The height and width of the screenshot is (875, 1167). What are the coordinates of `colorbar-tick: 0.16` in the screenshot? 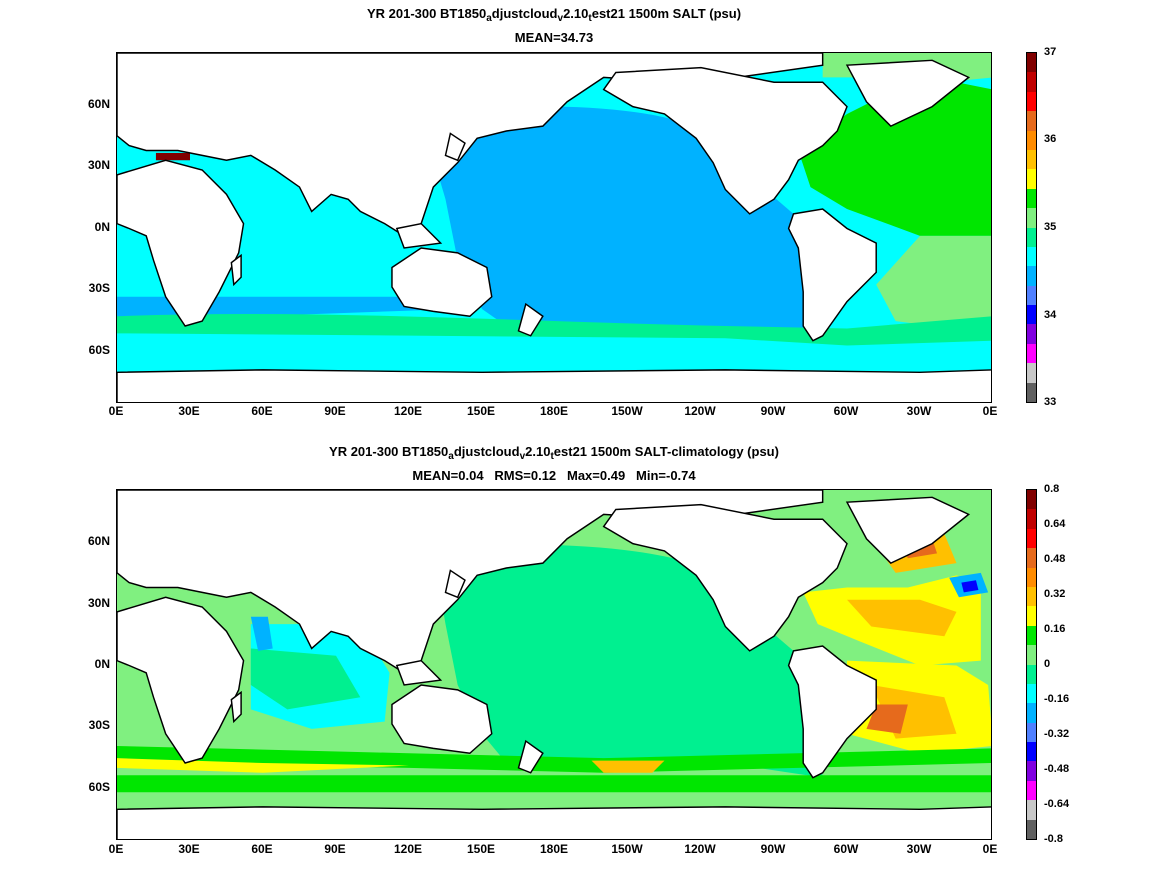 It's located at (1055, 629).